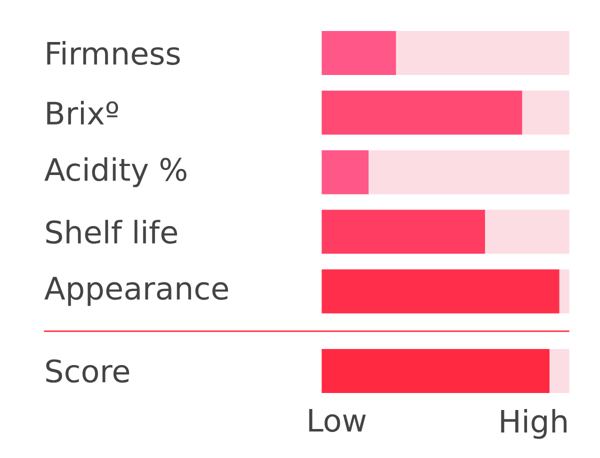 The height and width of the screenshot is (458, 600). I want to click on annotation: High, so click(533, 423).